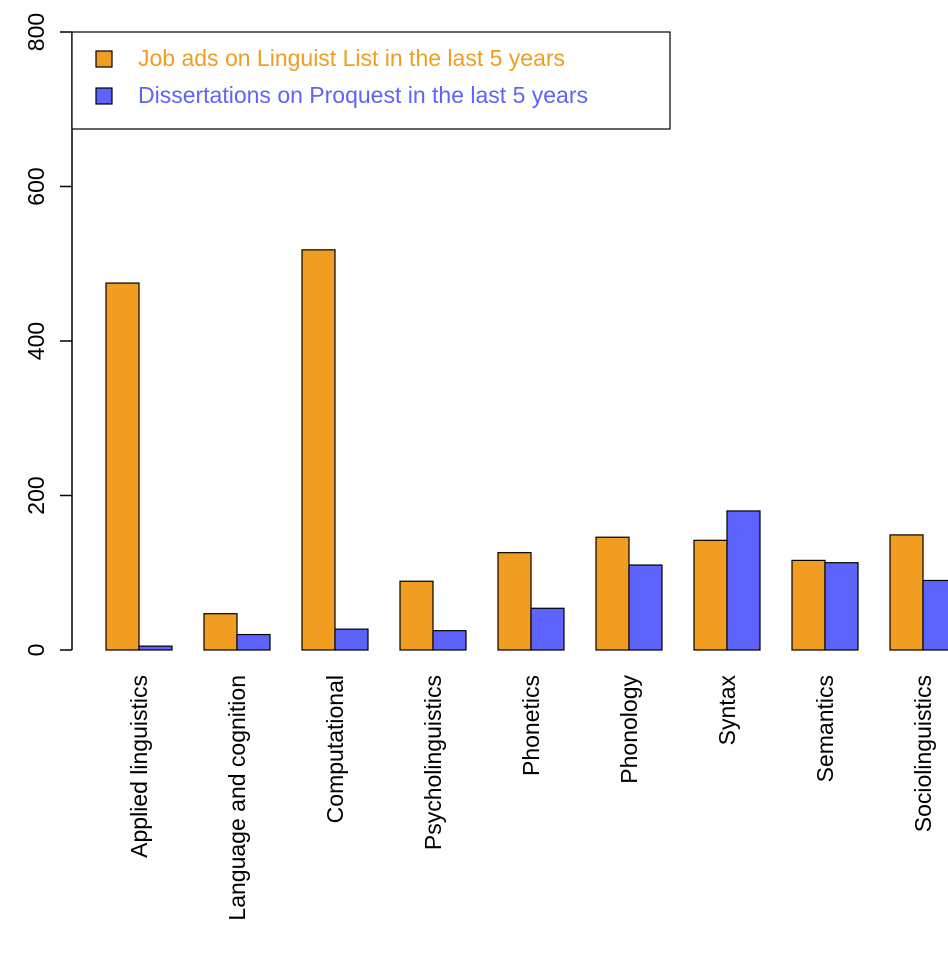  Describe the element at coordinates (727, 710) in the screenshot. I see `x-category-label: Syntax` at that location.